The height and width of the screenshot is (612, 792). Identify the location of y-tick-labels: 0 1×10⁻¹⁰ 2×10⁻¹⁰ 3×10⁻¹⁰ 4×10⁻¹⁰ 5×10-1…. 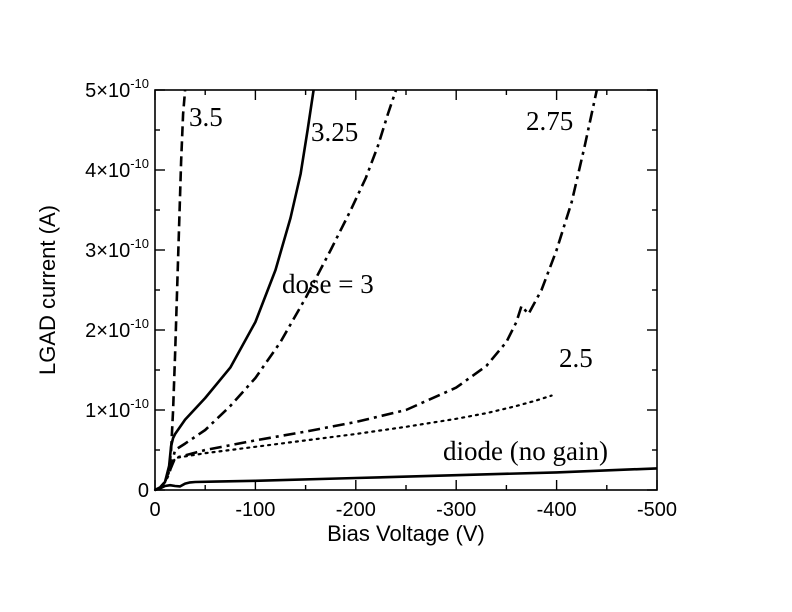
(117, 289).